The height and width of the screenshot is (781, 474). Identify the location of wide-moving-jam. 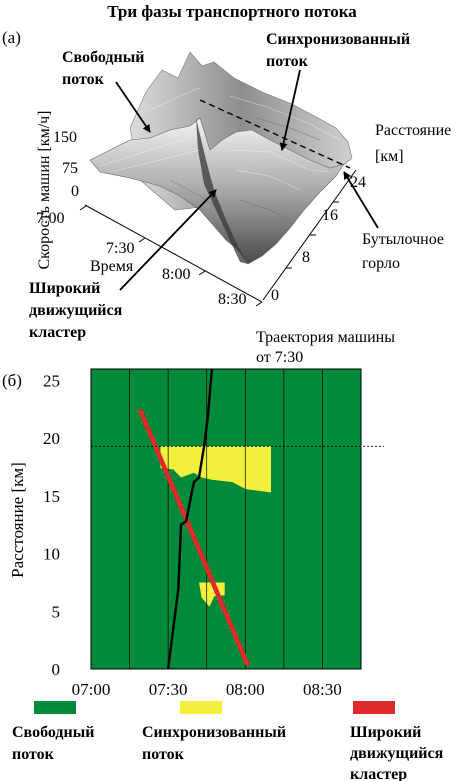
(194, 537).